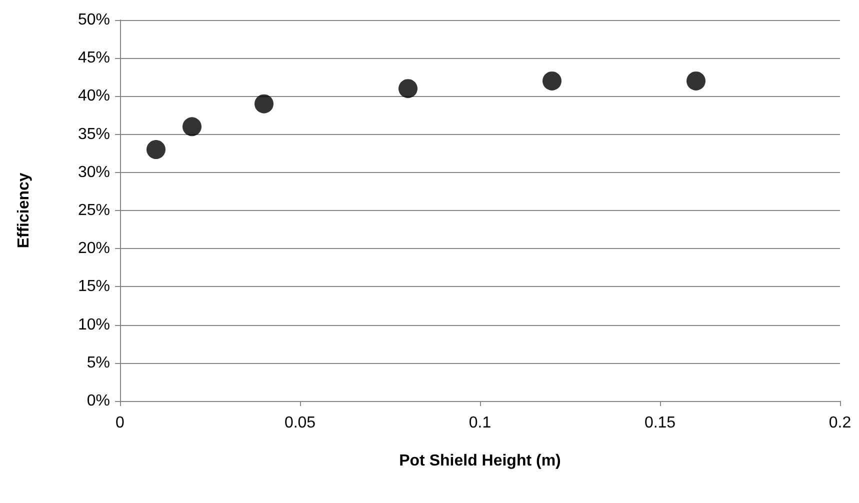 The image size is (859, 503). What do you see at coordinates (120, 423) in the screenshot?
I see `x-tick-label: 0` at bounding box center [120, 423].